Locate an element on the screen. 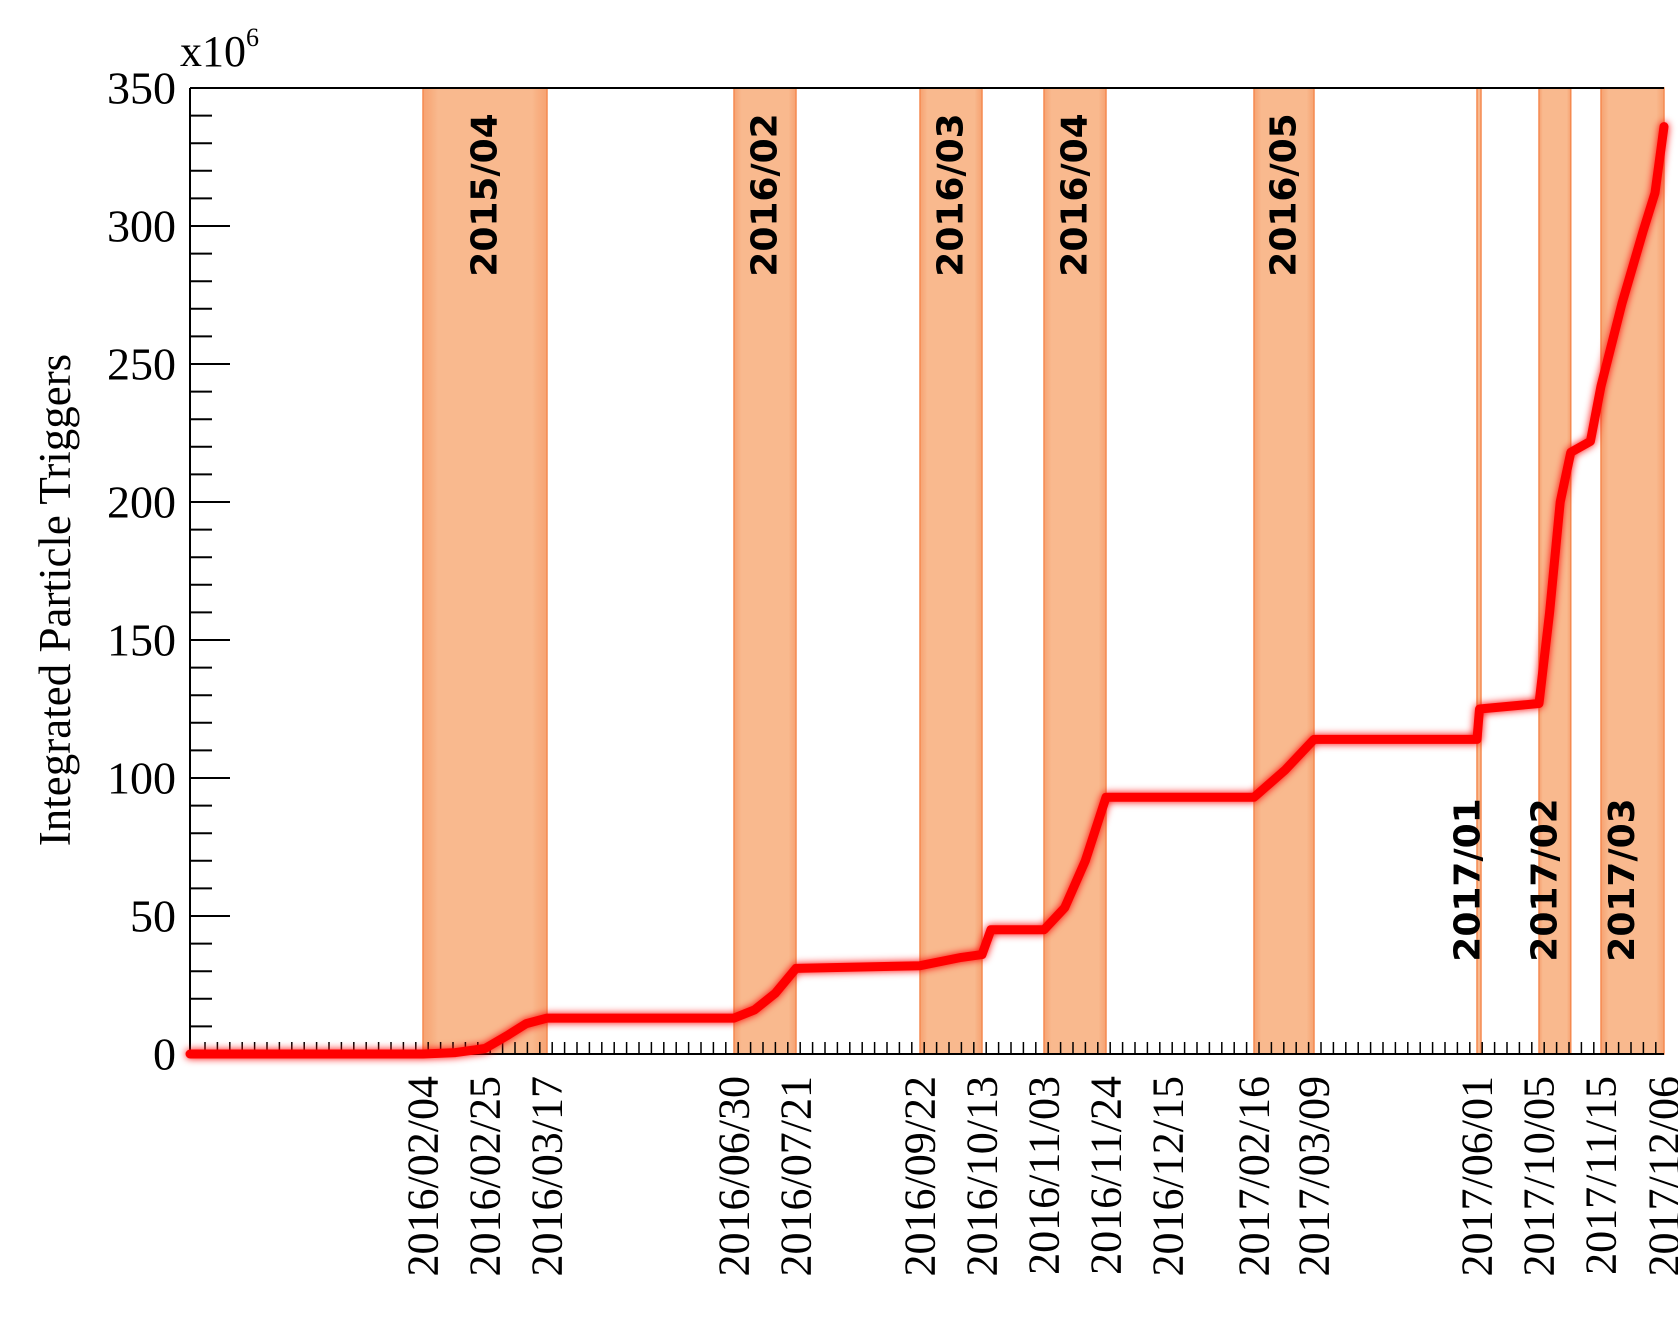 The image size is (1678, 1330). x-tick-label: 2016/03/17 is located at coordinates (547, 1176).